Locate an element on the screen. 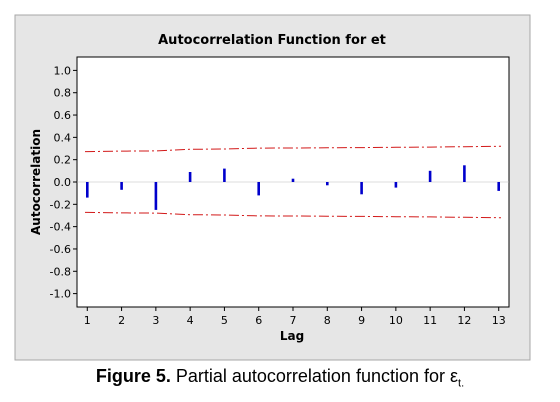  lower-limit-line is located at coordinates (293, 215).